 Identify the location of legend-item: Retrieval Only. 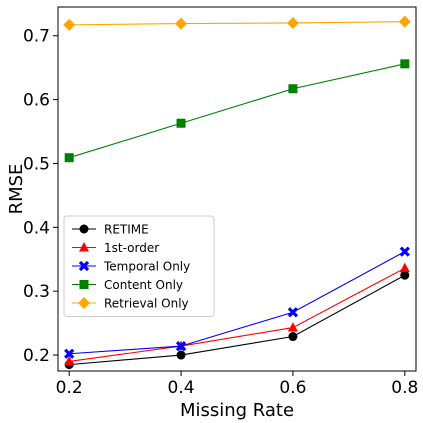
(130, 304).